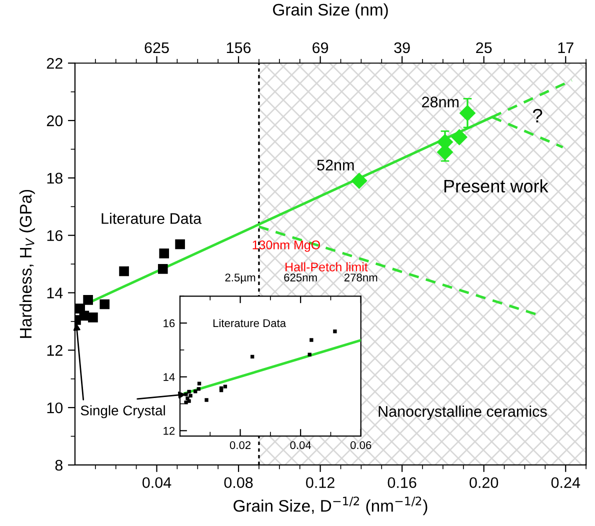  What do you see at coordinates (462, 413) in the screenshot?
I see `band-label: Nanocrystalline ceramics` at bounding box center [462, 413].